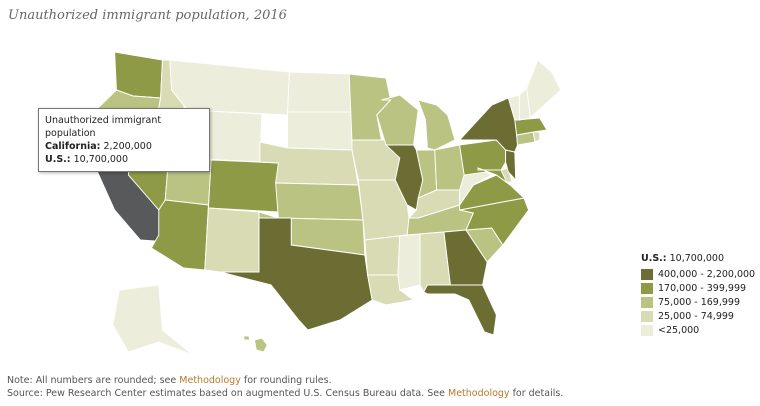  Describe the element at coordinates (93, 380) in the screenshot. I see `text: Note: All numbers are rounded; see` at that location.